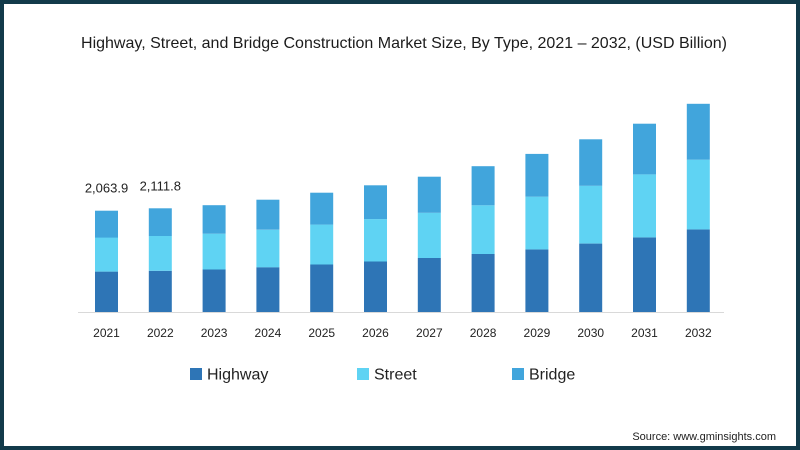 The height and width of the screenshot is (450, 800). Describe the element at coordinates (591, 277) in the screenshot. I see `bar-highway-2030` at that location.